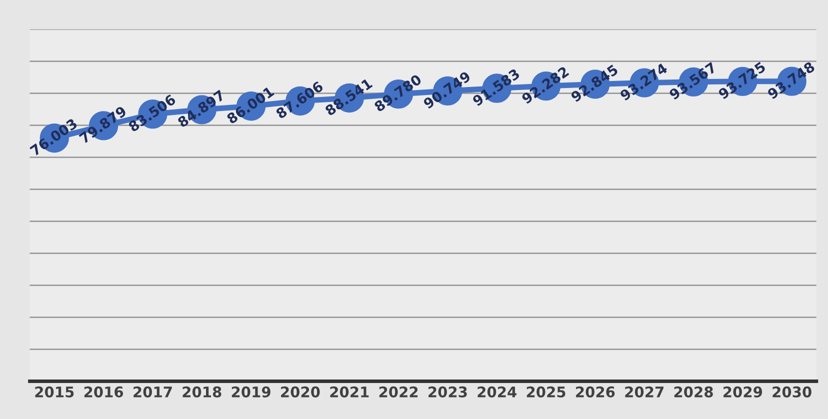 The height and width of the screenshot is (419, 828). Describe the element at coordinates (693, 392) in the screenshot. I see `x-tick-label: 2028` at that location.